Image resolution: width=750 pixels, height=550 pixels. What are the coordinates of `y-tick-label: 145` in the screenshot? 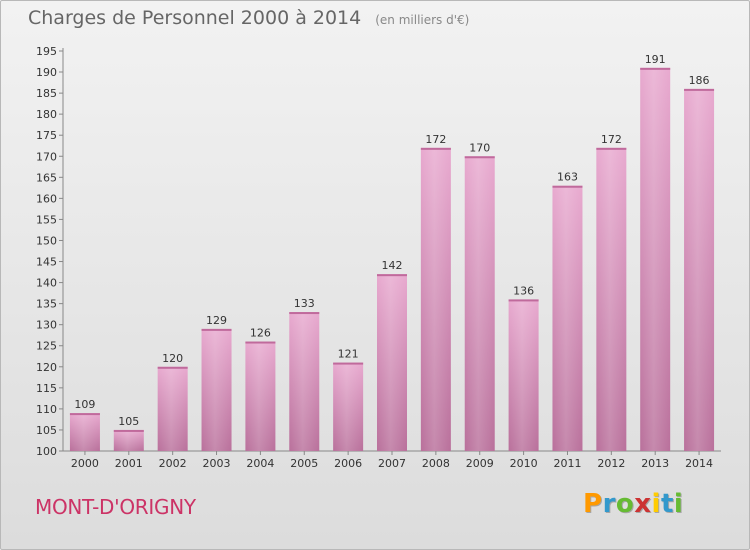 It's located at (46, 262).